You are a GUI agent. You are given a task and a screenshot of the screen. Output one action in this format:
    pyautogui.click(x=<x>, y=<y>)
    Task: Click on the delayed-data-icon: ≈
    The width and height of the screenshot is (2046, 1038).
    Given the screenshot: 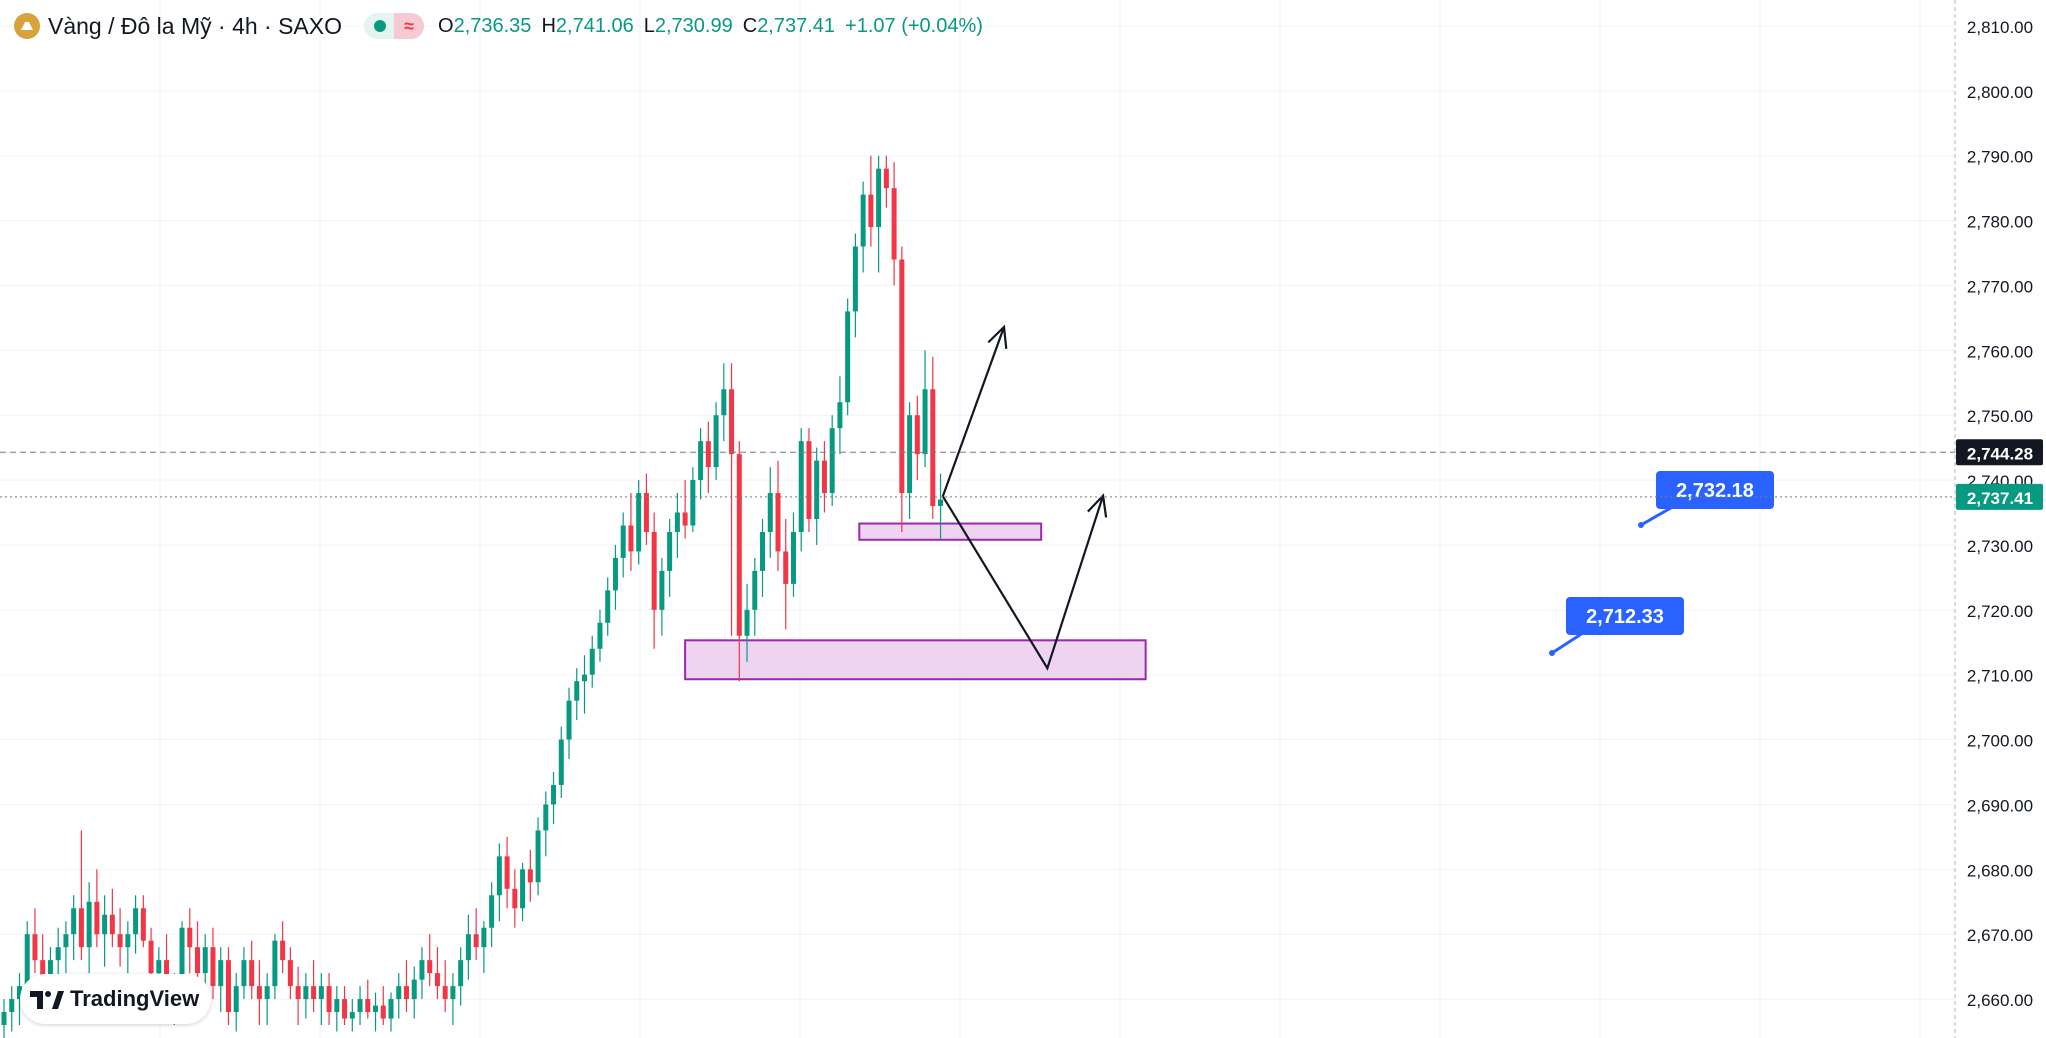 What is the action you would take?
    pyautogui.click(x=409, y=26)
    